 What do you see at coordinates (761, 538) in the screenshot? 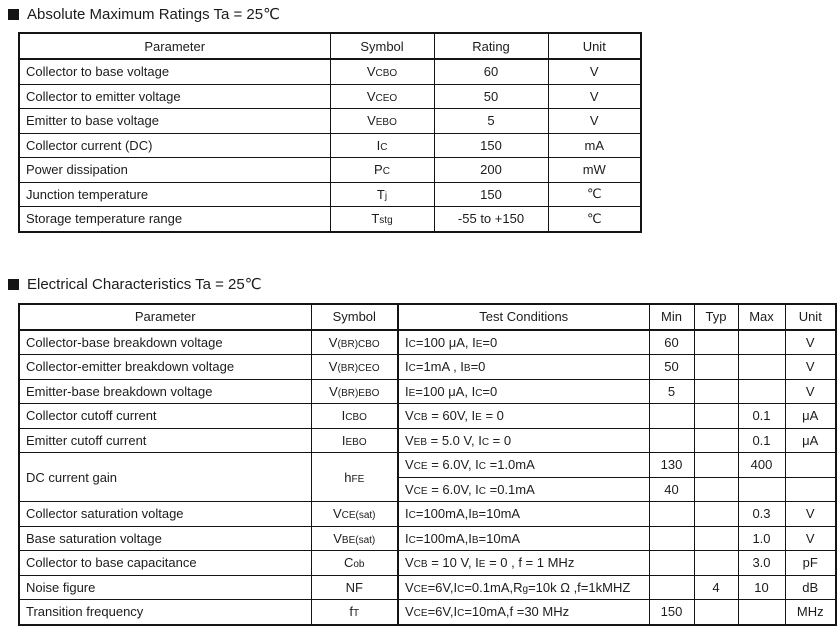
I see `max-cell: 1.0` at bounding box center [761, 538].